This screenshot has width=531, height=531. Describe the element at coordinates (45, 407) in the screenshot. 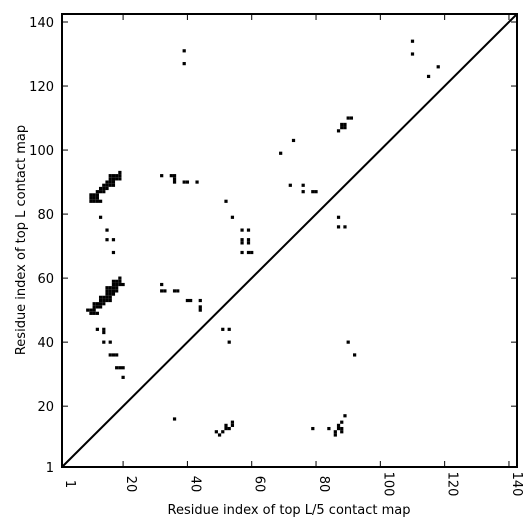

I see `y-tick-label: 20` at that location.